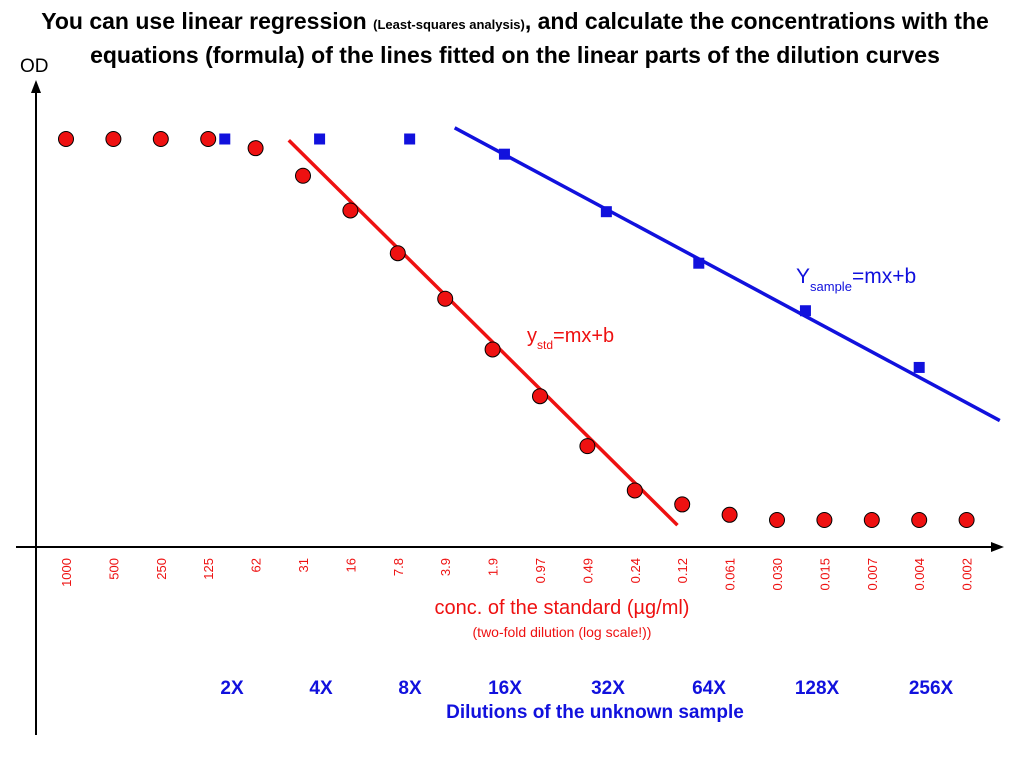 This screenshot has width=1024, height=768. I want to click on dilution-label: 128X, so click(817, 688).